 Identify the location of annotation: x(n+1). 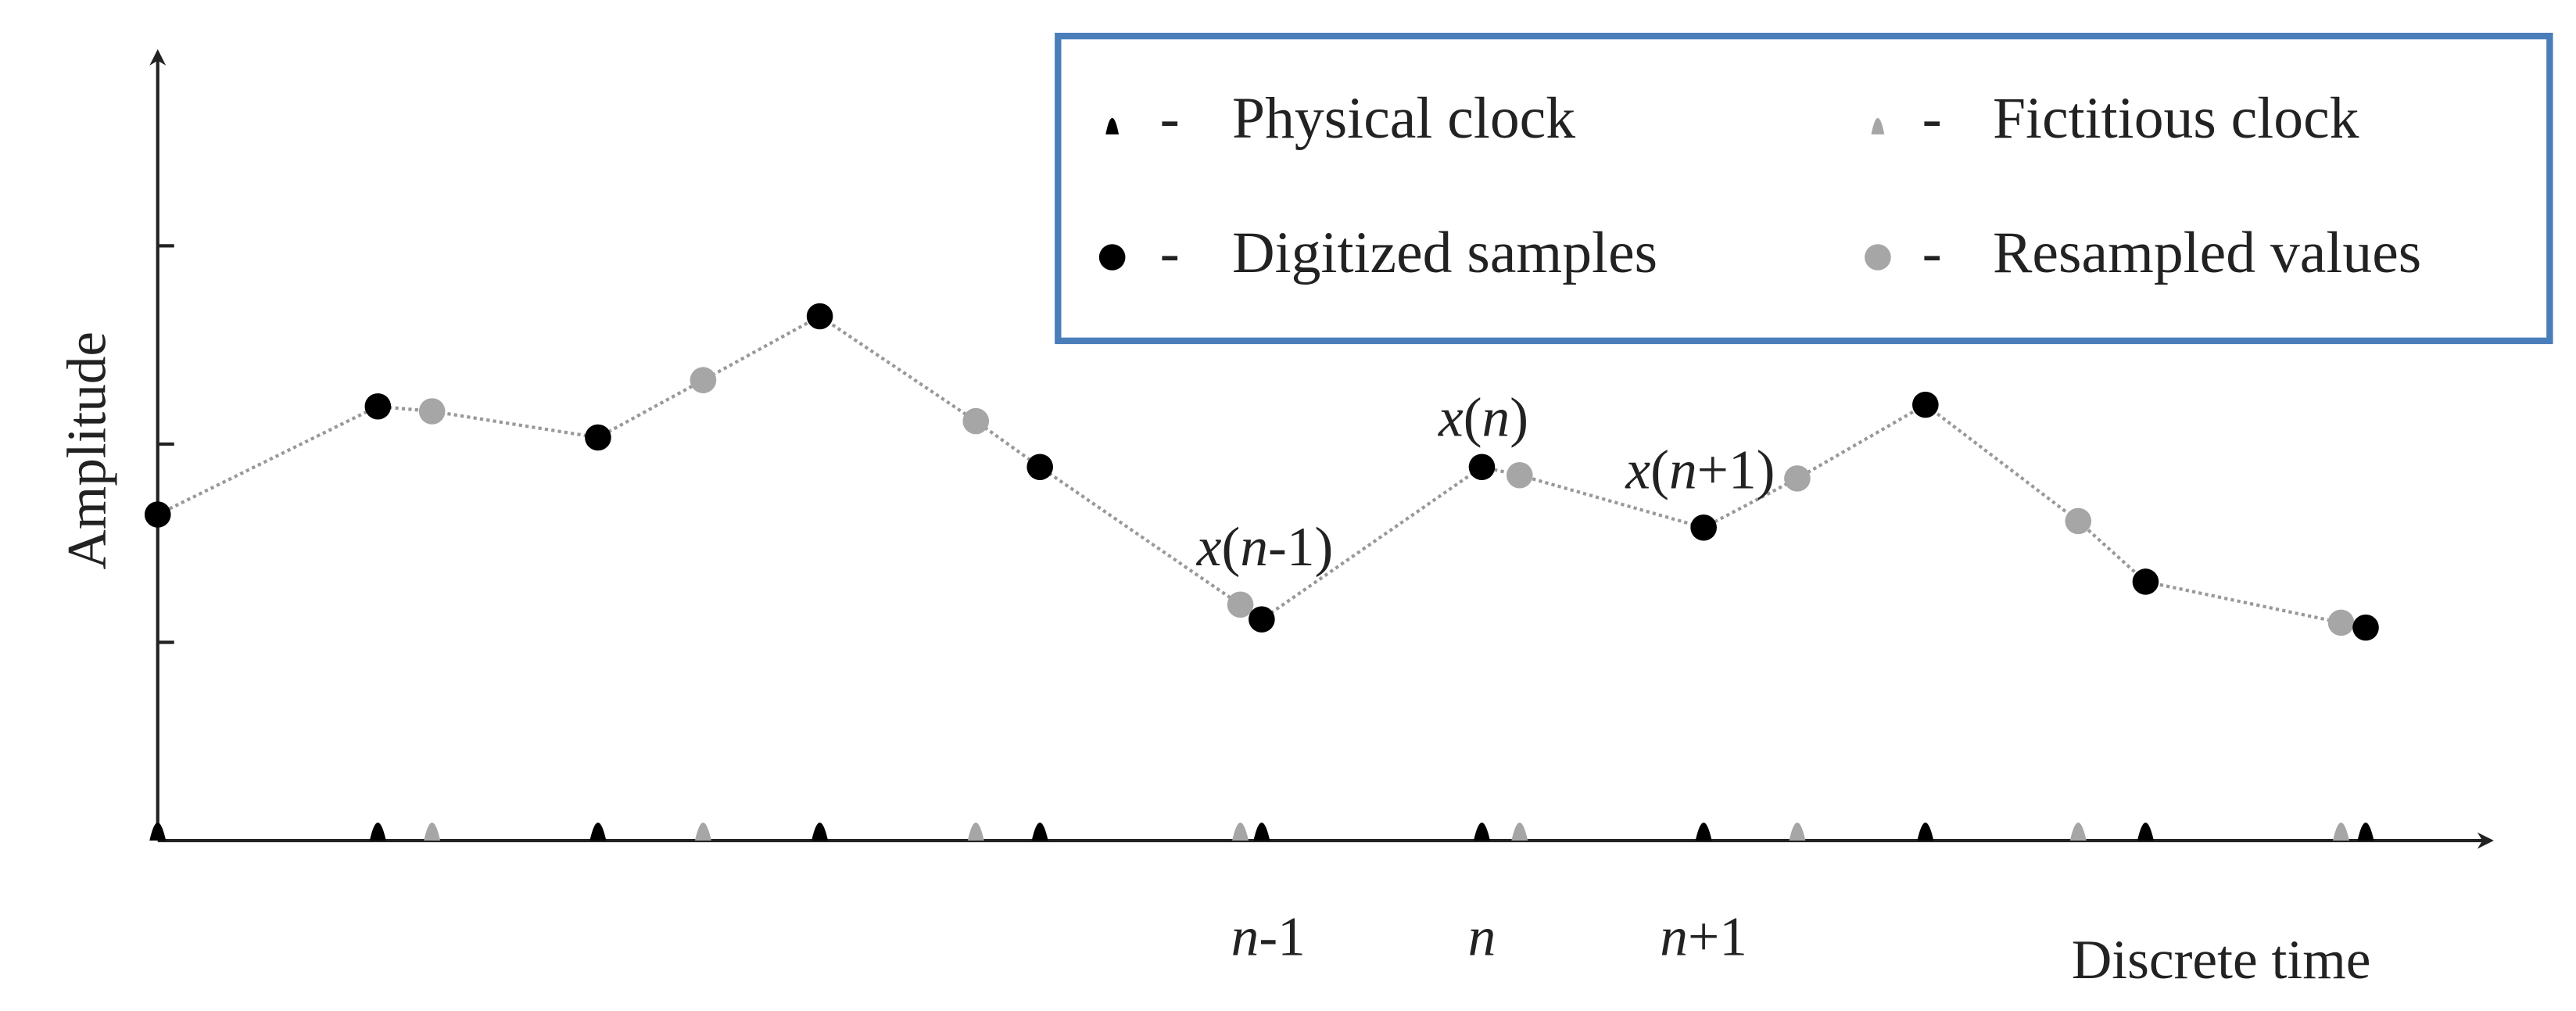
(1700, 470).